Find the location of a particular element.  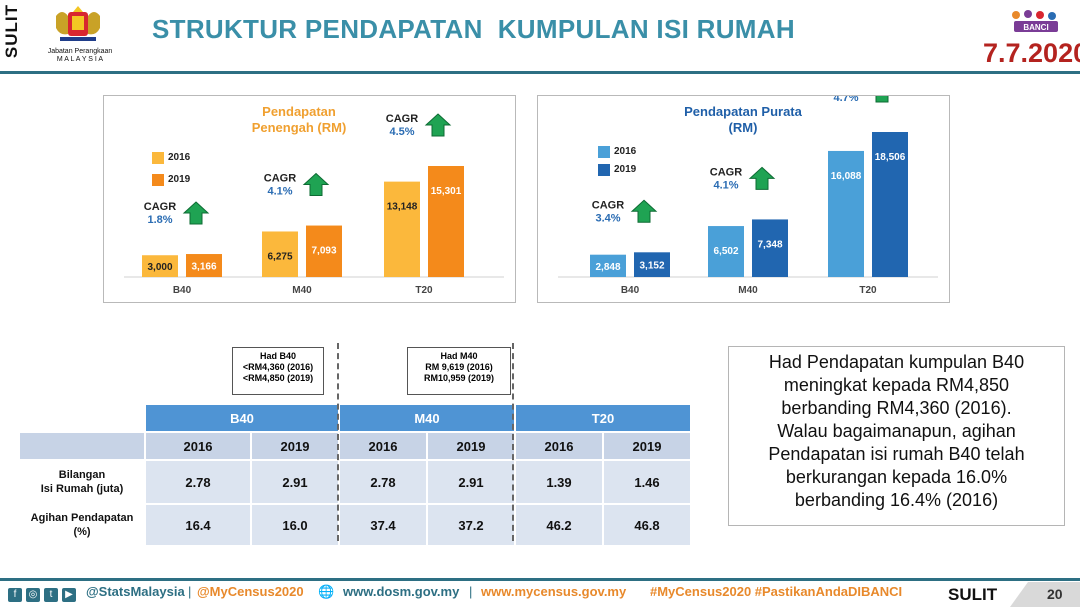

facebook-icon: f is located at coordinates (15, 595).